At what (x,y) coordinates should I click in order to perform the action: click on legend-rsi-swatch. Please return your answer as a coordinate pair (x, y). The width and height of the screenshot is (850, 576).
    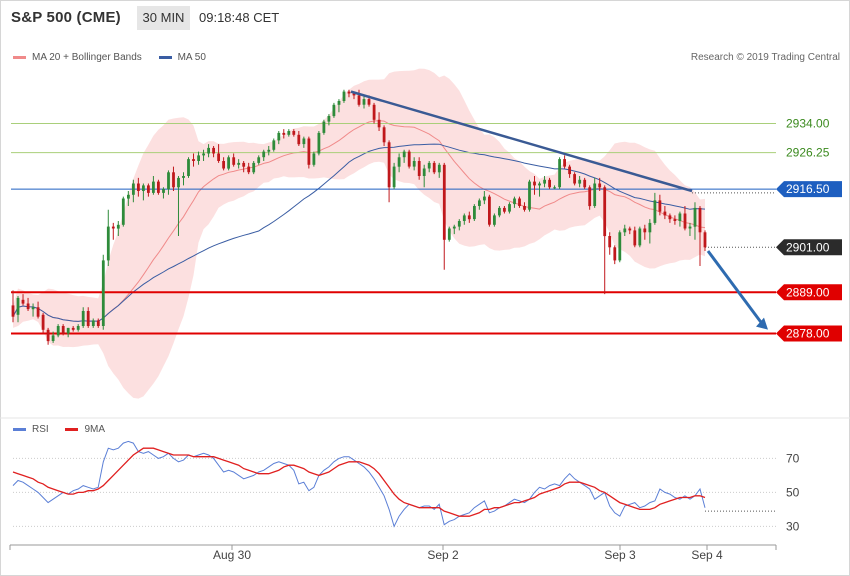
    Looking at the image, I should click on (19, 429).